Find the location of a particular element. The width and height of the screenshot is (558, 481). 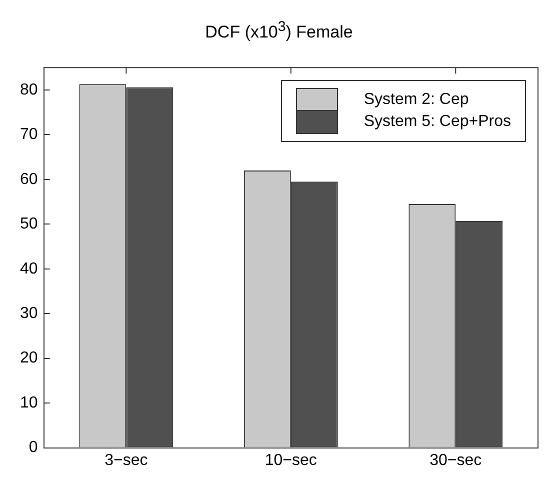

legend-label: System 5: Cep+Pros is located at coordinates (437, 121).